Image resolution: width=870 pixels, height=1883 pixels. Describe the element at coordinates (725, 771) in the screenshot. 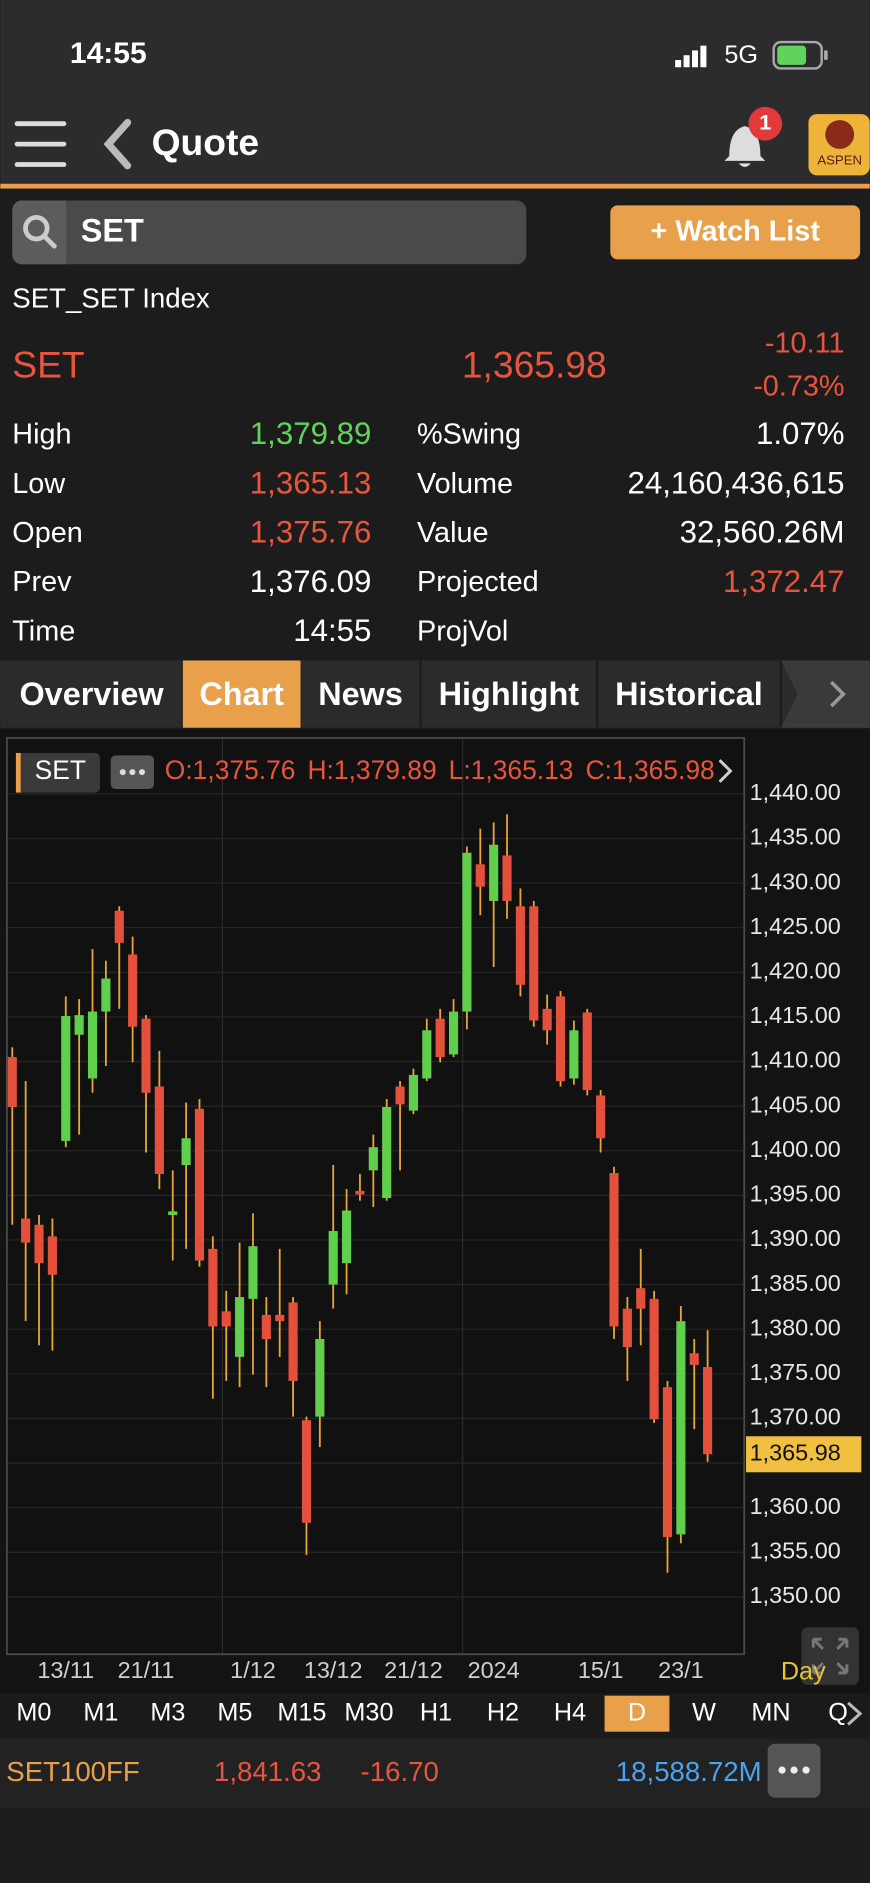

I see `legend-arrow` at that location.